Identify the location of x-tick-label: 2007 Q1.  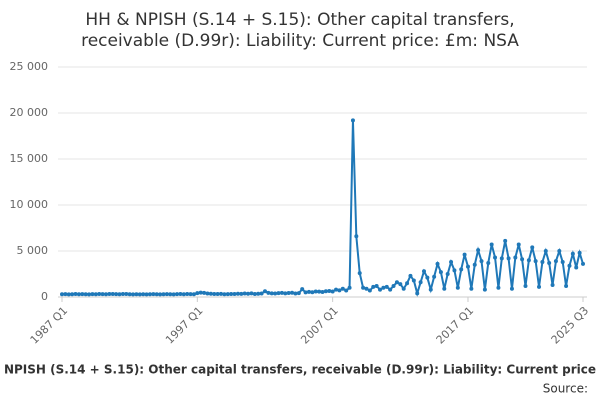
(319, 325).